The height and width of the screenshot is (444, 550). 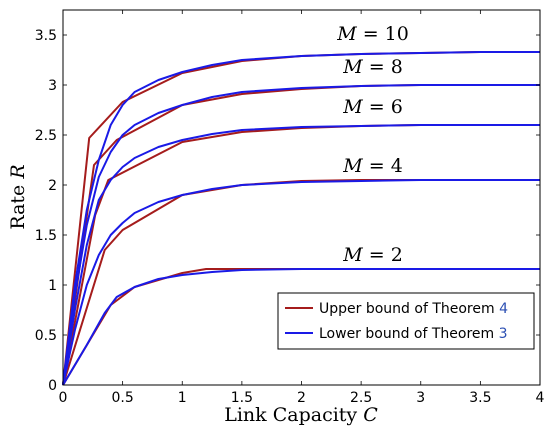 What do you see at coordinates (18, 196) in the screenshot?
I see `y-axis-title: Rate R` at bounding box center [18, 196].